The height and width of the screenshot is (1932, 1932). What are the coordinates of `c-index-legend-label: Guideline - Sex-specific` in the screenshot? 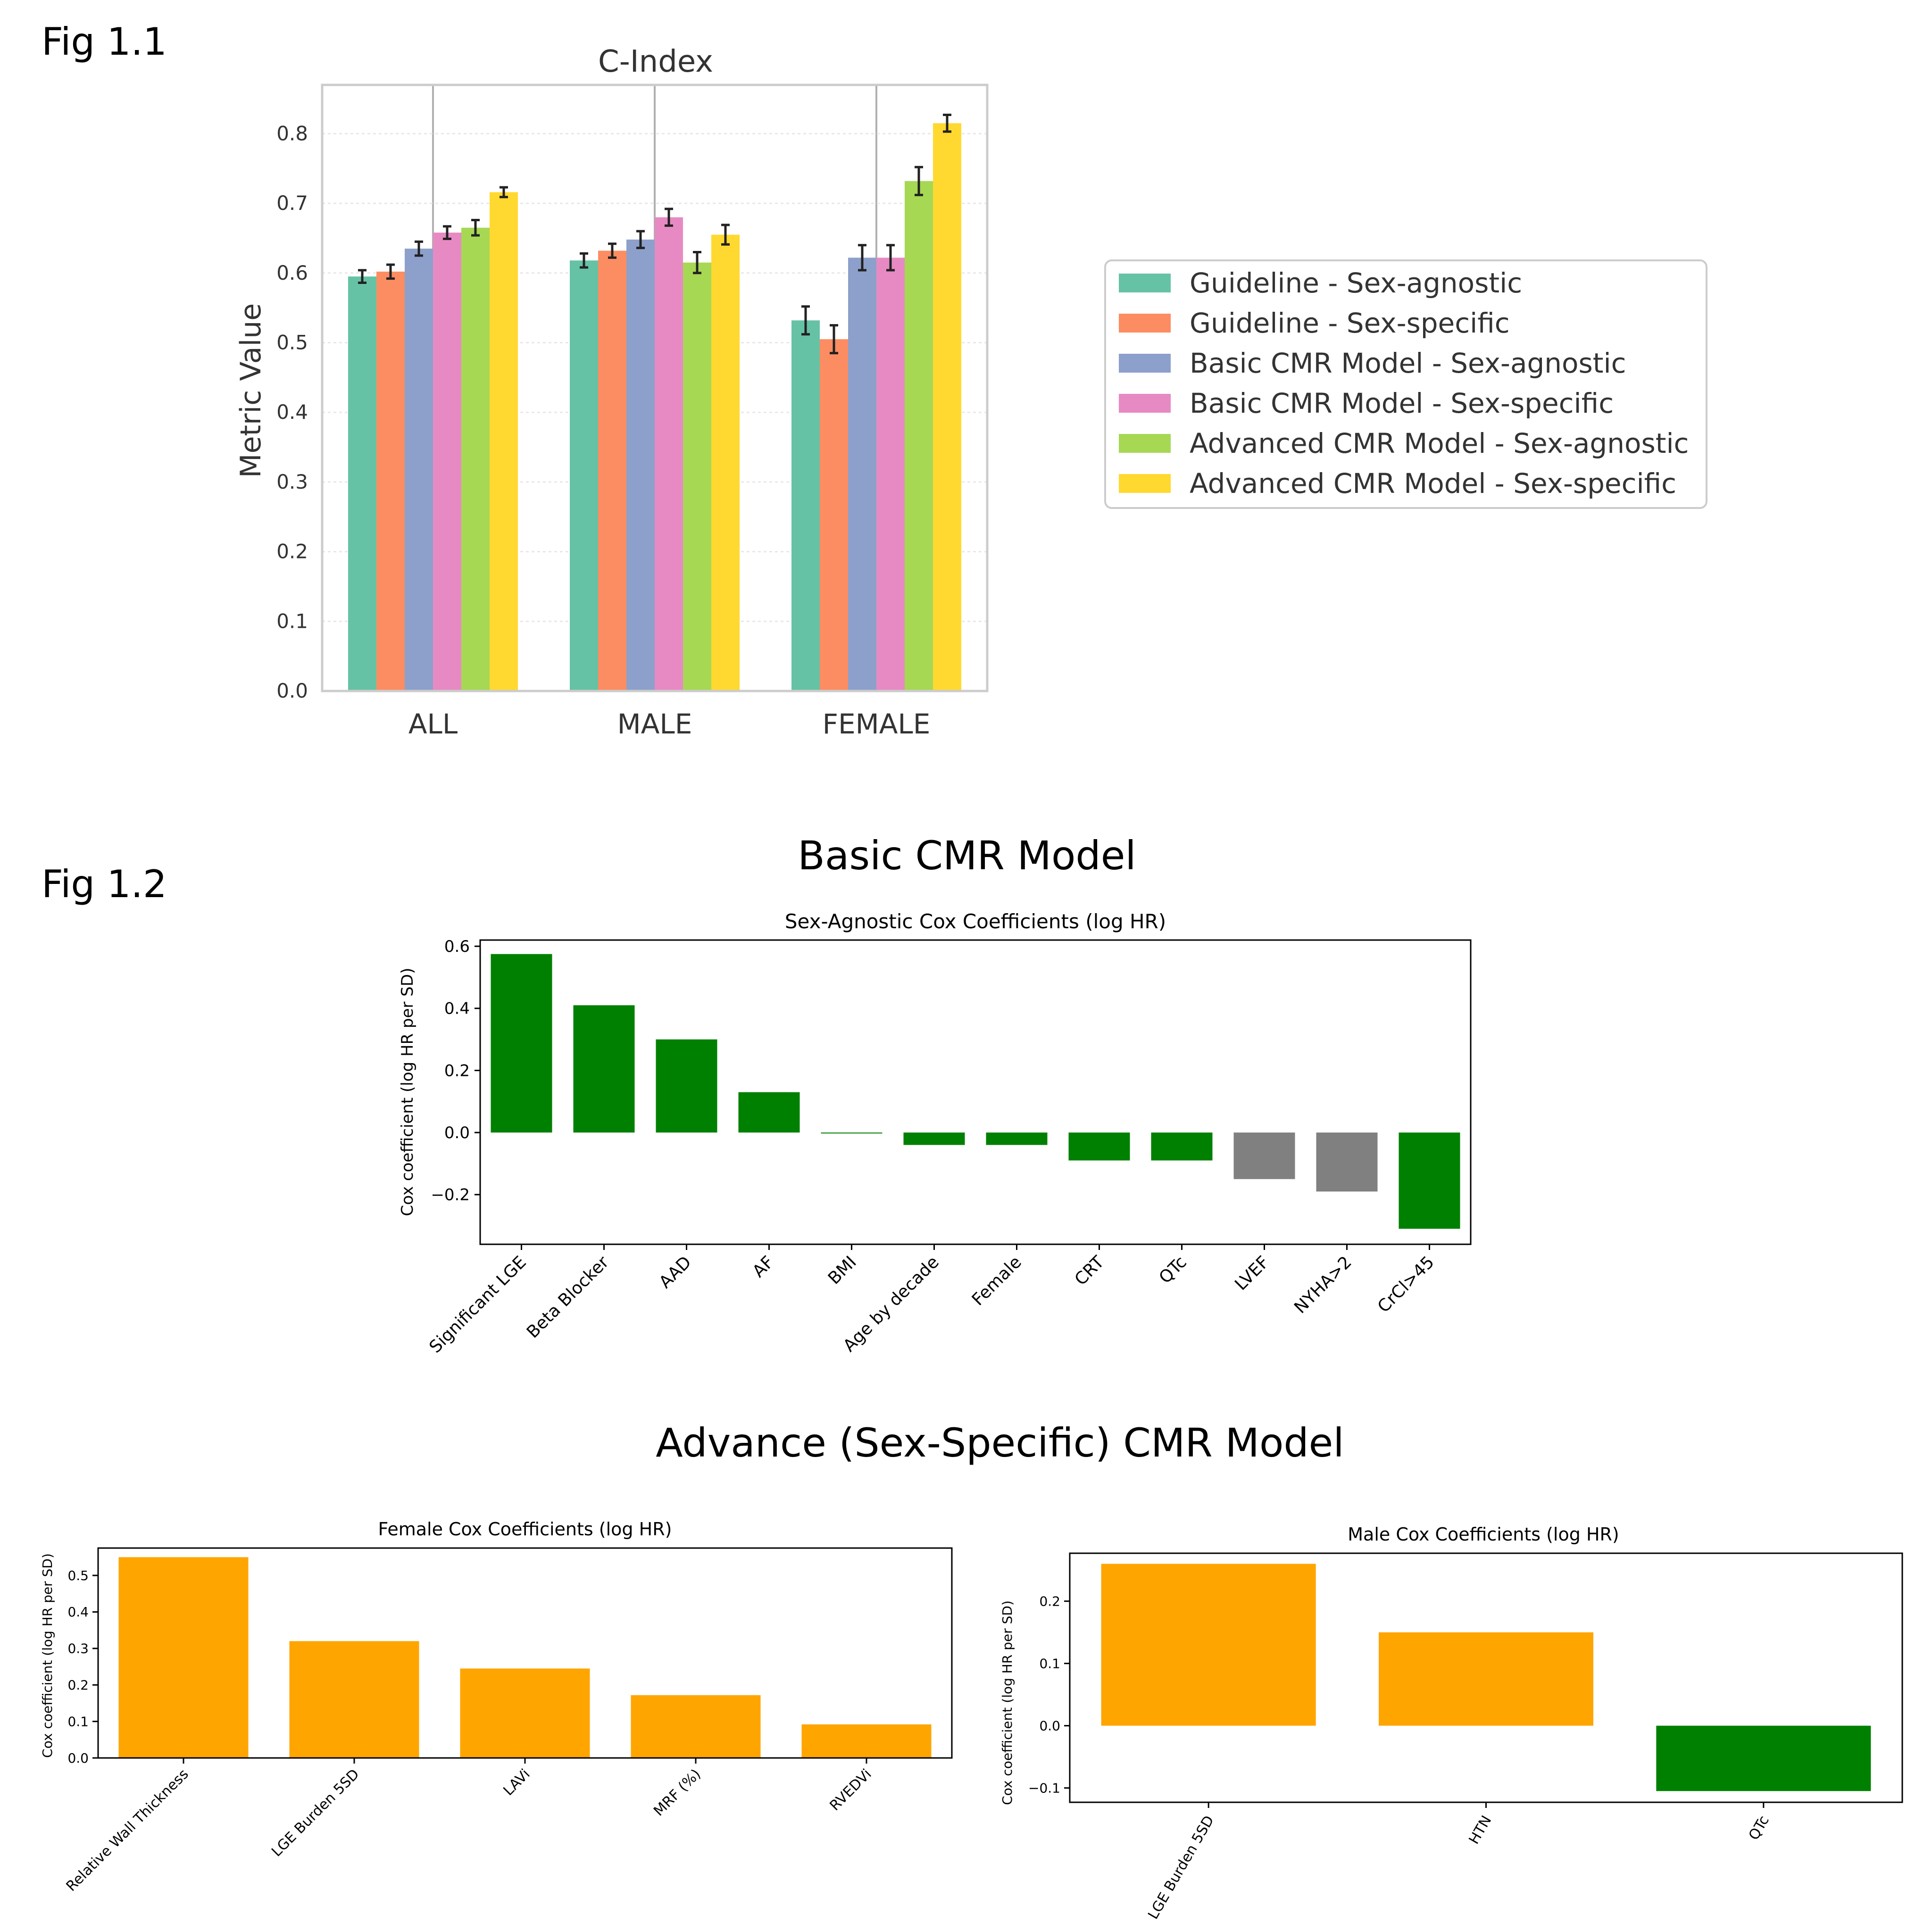 It's located at (1350, 323).